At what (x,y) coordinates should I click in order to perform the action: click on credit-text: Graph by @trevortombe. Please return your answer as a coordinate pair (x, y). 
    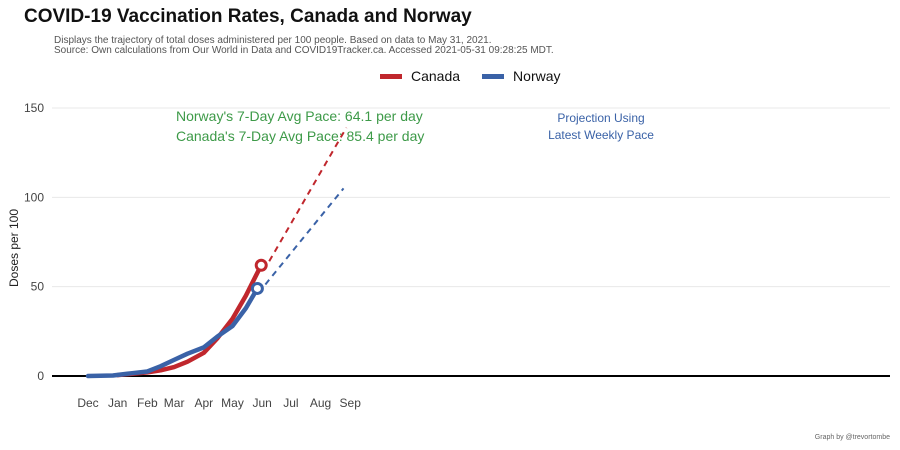
    Looking at the image, I should click on (852, 437).